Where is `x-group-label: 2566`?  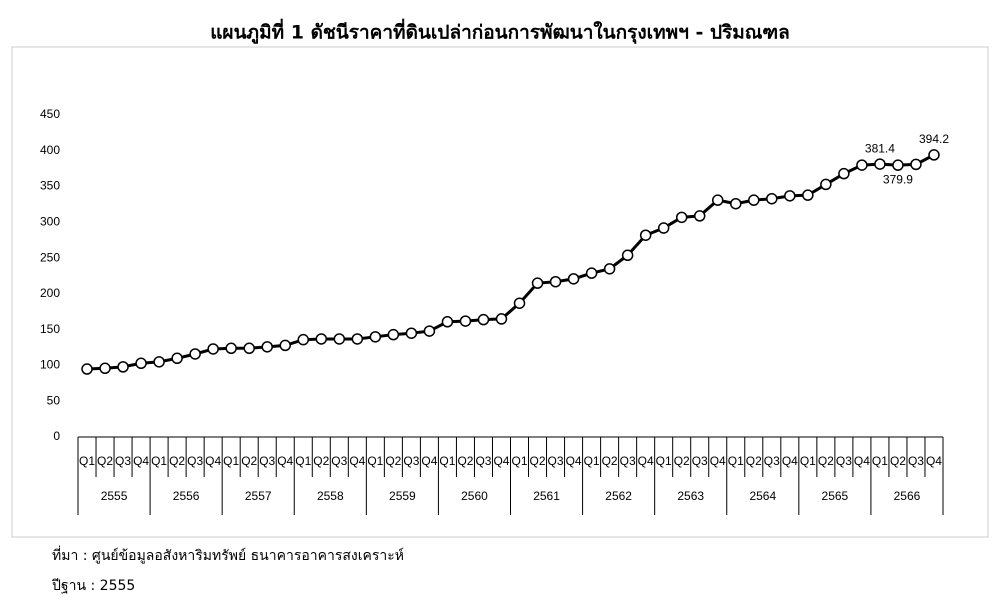
x-group-label: 2566 is located at coordinates (907, 496).